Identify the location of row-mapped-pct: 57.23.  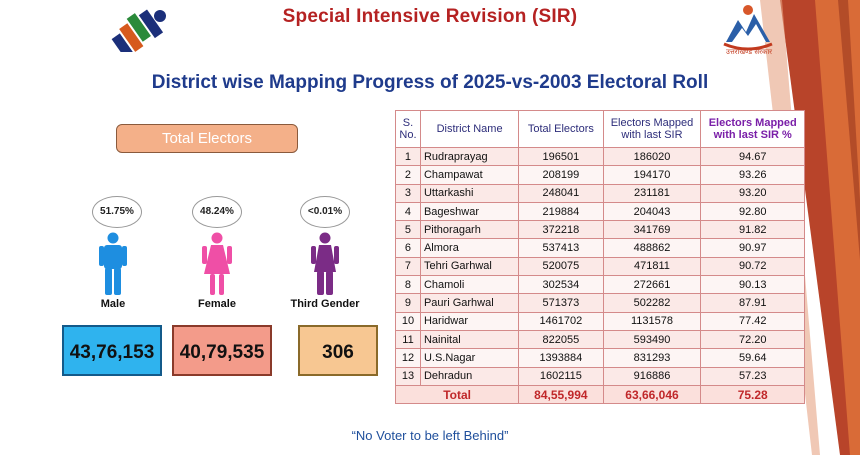
(752, 376).